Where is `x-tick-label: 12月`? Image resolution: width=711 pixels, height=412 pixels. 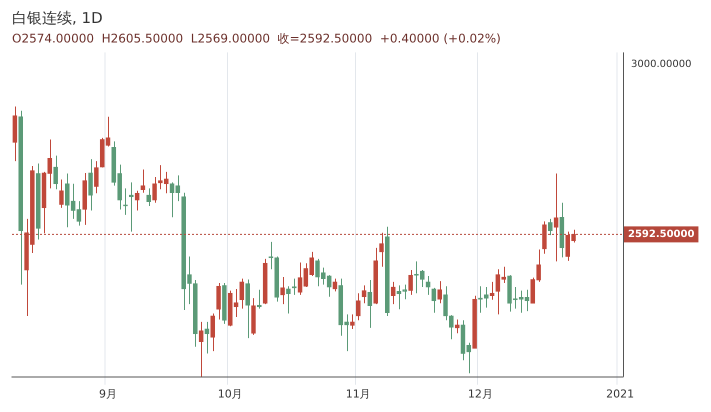
x-tick-label: 12月 is located at coordinates (480, 393).